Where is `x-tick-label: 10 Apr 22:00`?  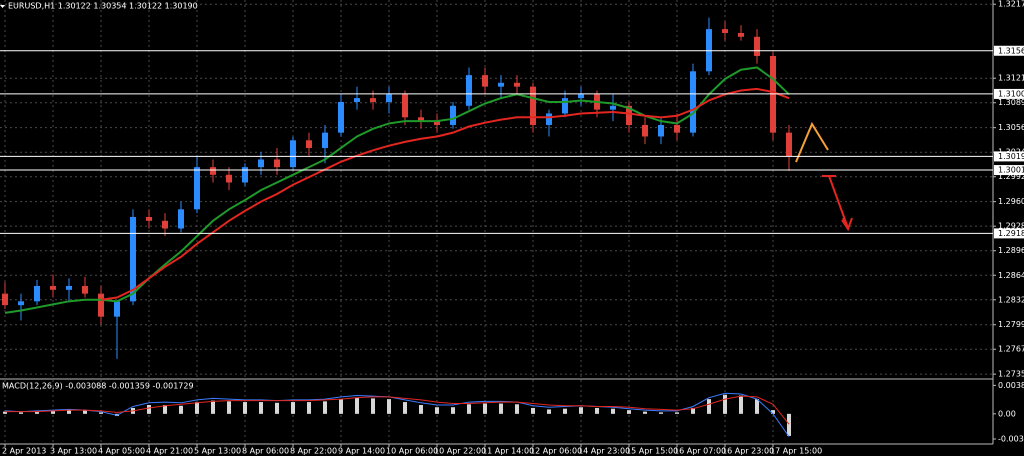 x-tick-label: 10 Apr 22:00 is located at coordinates (460, 451).